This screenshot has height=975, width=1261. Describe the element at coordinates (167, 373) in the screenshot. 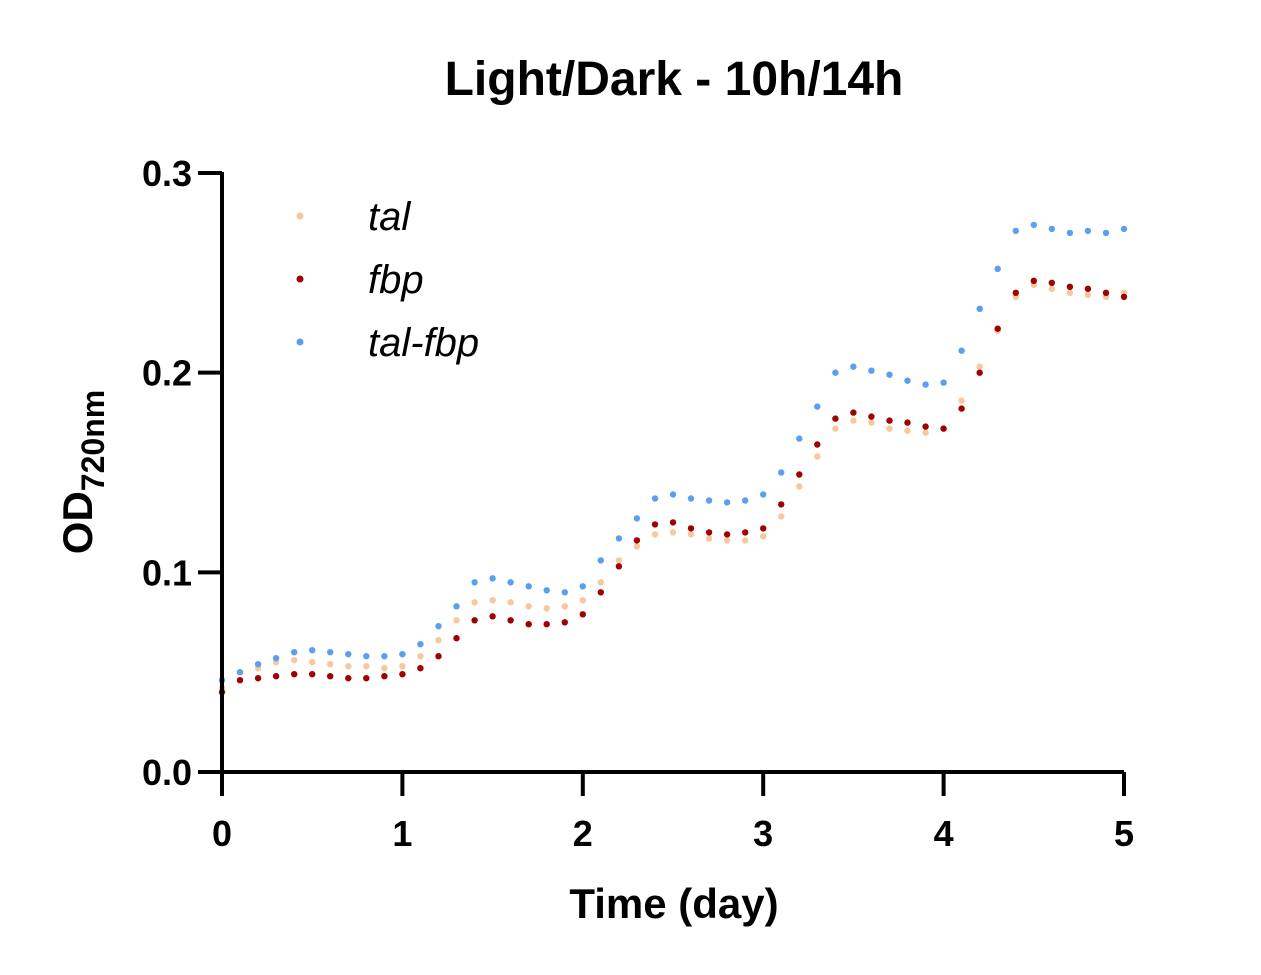

I see `y-tick-label: 0.2` at that location.